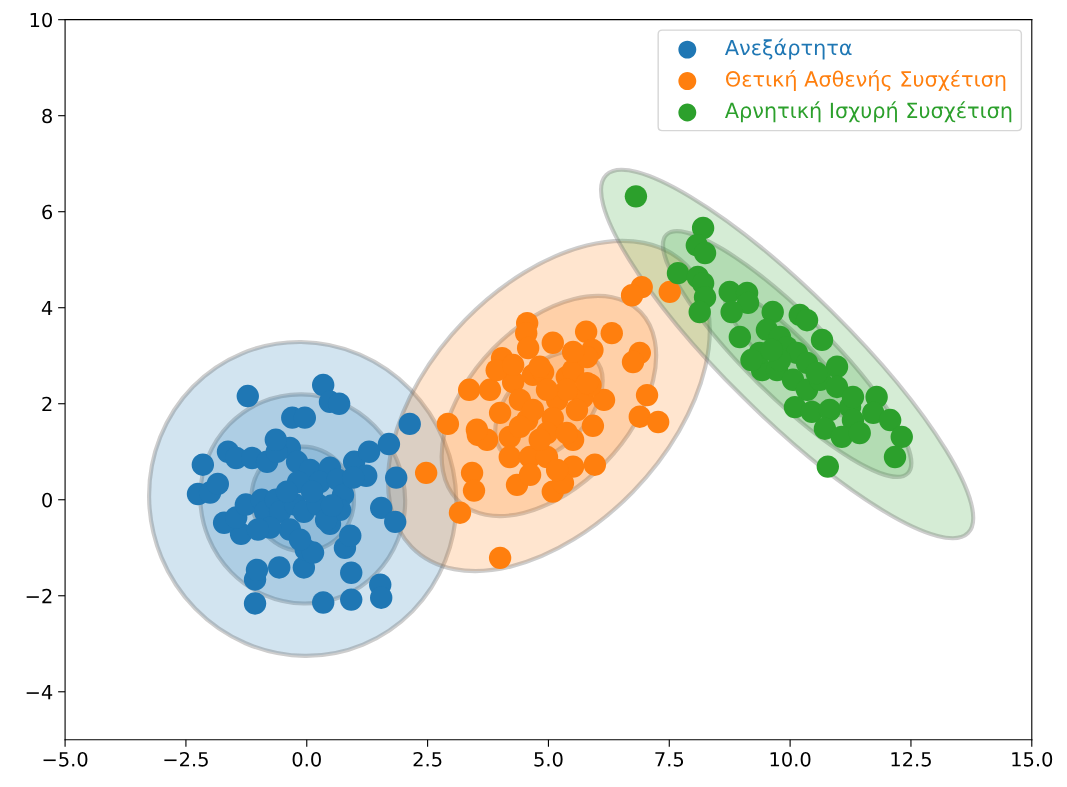 The height and width of the screenshot is (787, 1067). Describe the element at coordinates (669, 759) in the screenshot. I see `x-tick-label: 7.5` at that location.